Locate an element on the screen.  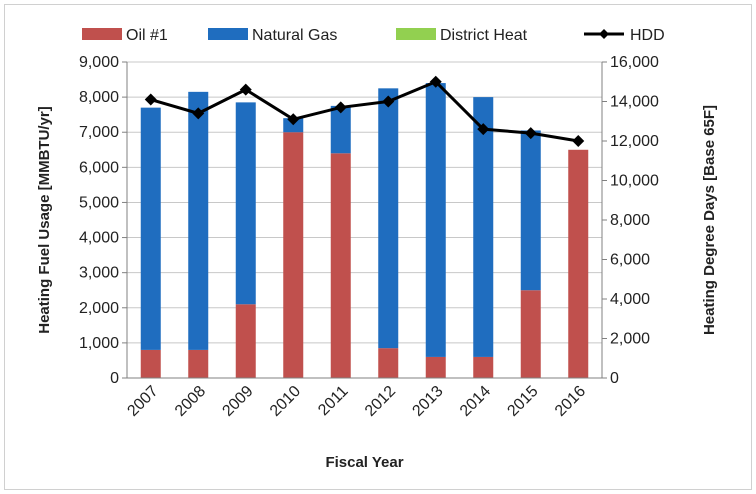
y-axis-title: Heating Fuel Usage [MMBTU/yr] is located at coordinates (44, 220).